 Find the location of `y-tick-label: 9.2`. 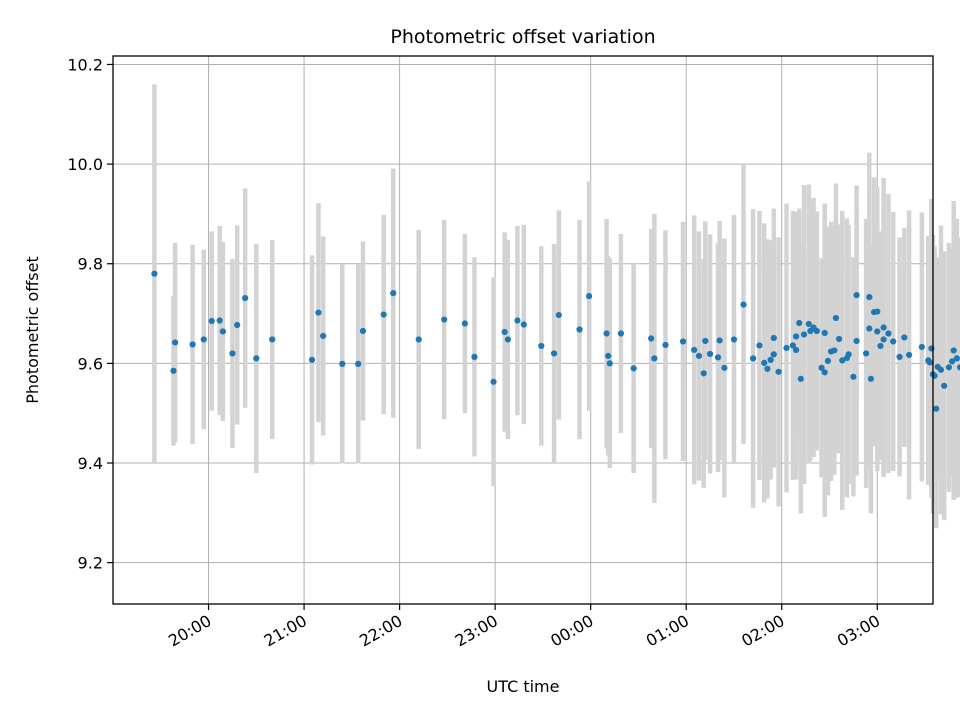

y-tick-label: 9.2 is located at coordinates (90, 563).